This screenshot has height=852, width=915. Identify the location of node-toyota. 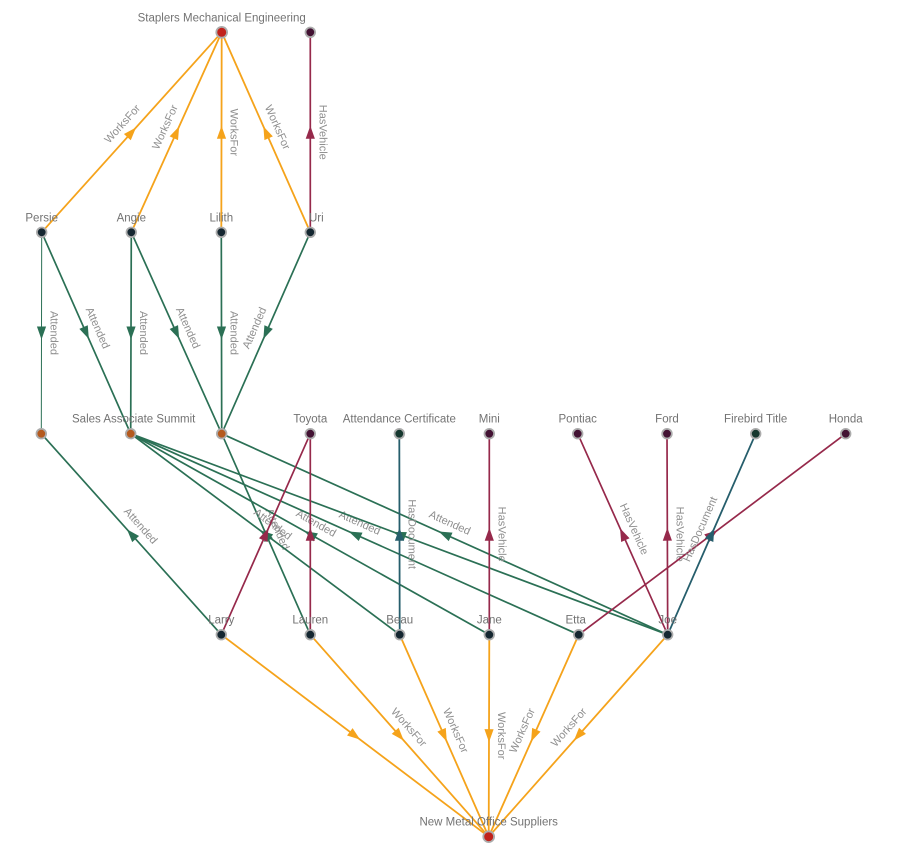
(310, 434).